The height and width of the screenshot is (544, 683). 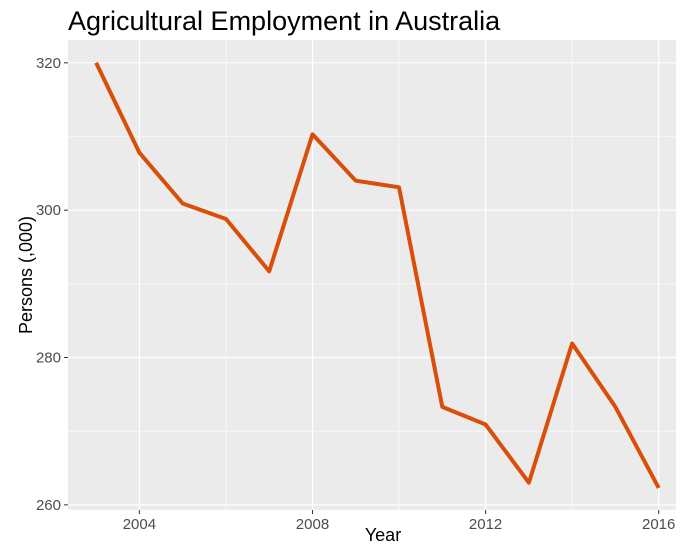 What do you see at coordinates (139, 524) in the screenshot?
I see `x-tick-label: 2004` at bounding box center [139, 524].